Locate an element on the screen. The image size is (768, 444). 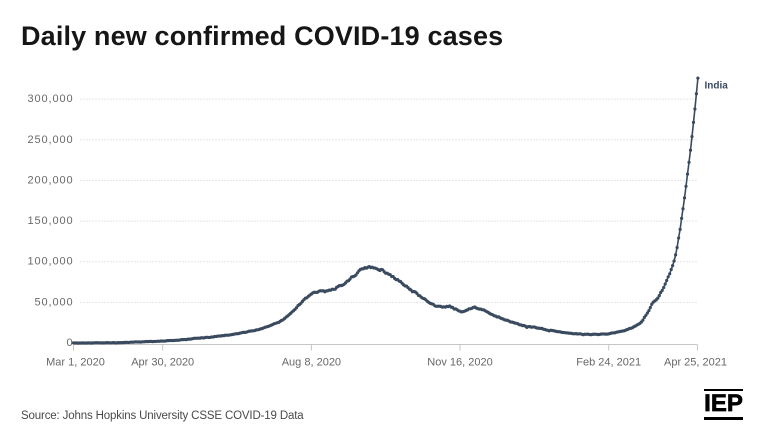
svg-text: 200,000 is located at coordinates (50, 180).